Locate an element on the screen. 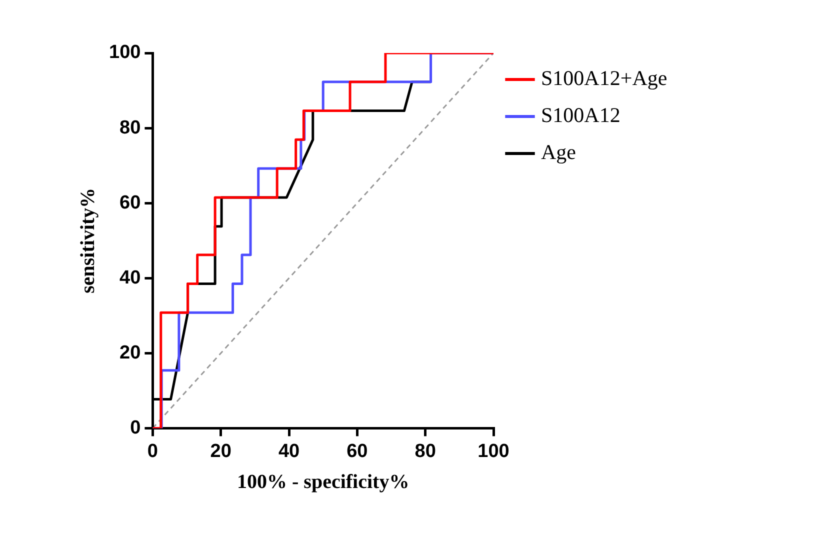  x-tick-label: 20 is located at coordinates (221, 451).